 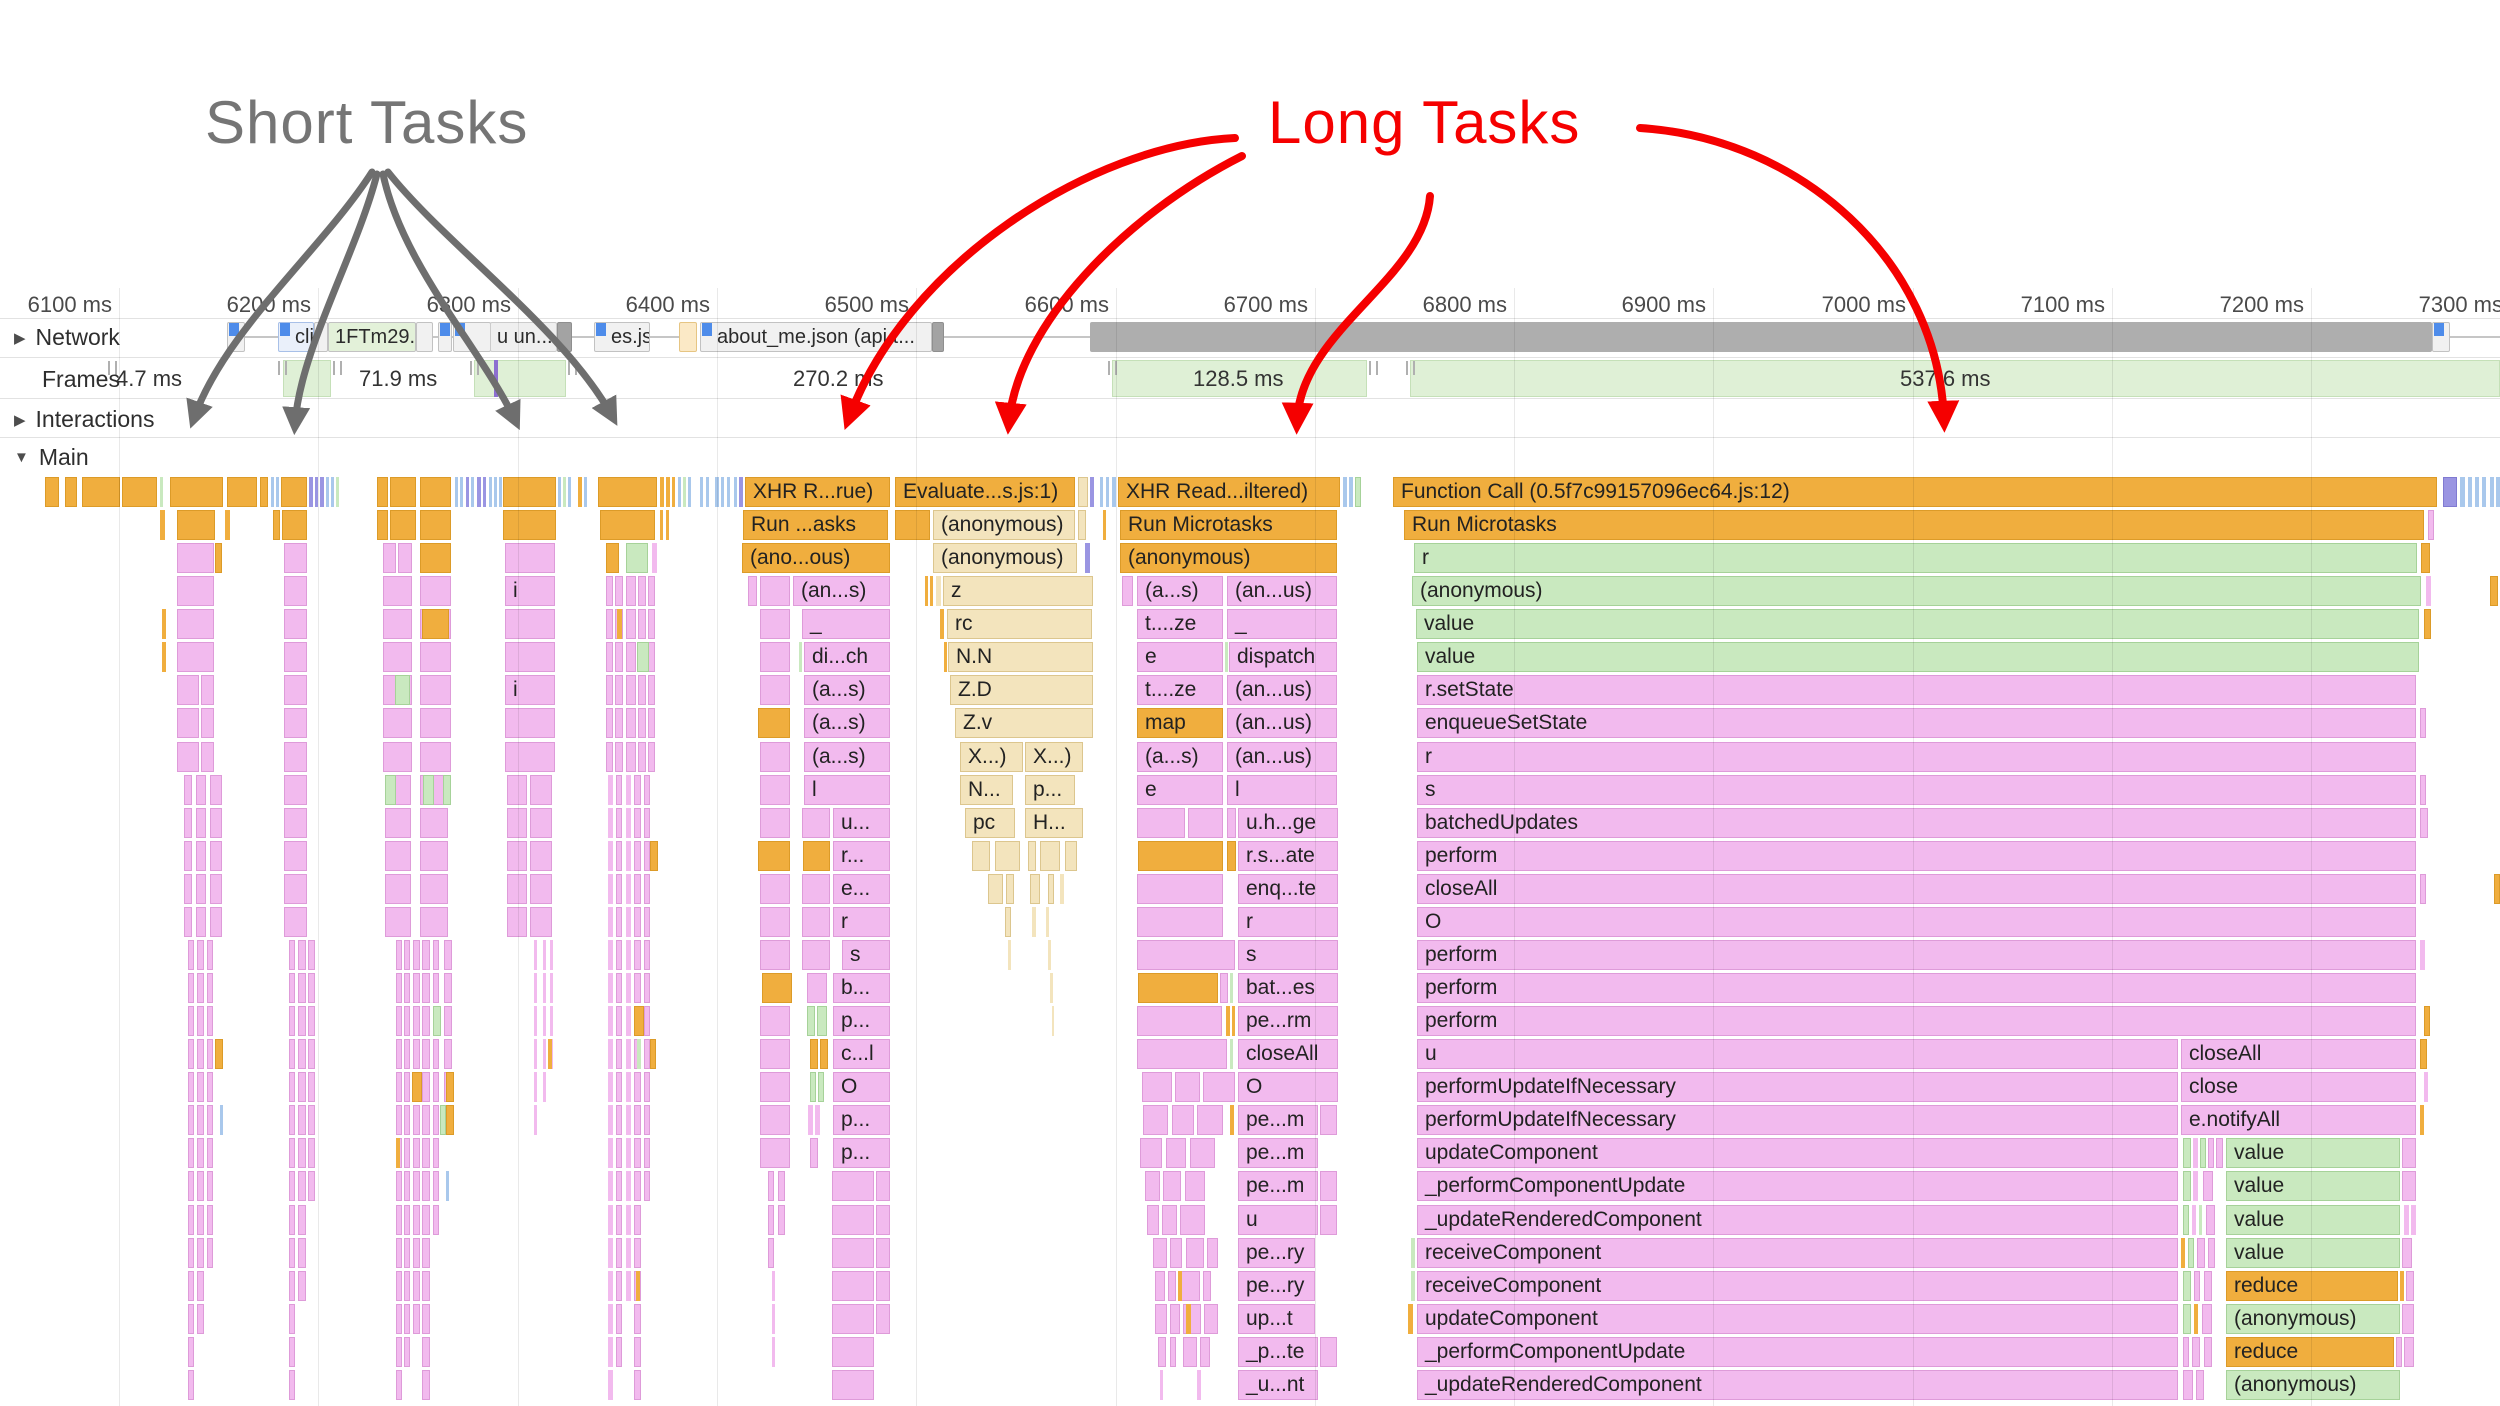 What do you see at coordinates (2313, 1219) in the screenshot?
I see `flame-block: value` at bounding box center [2313, 1219].